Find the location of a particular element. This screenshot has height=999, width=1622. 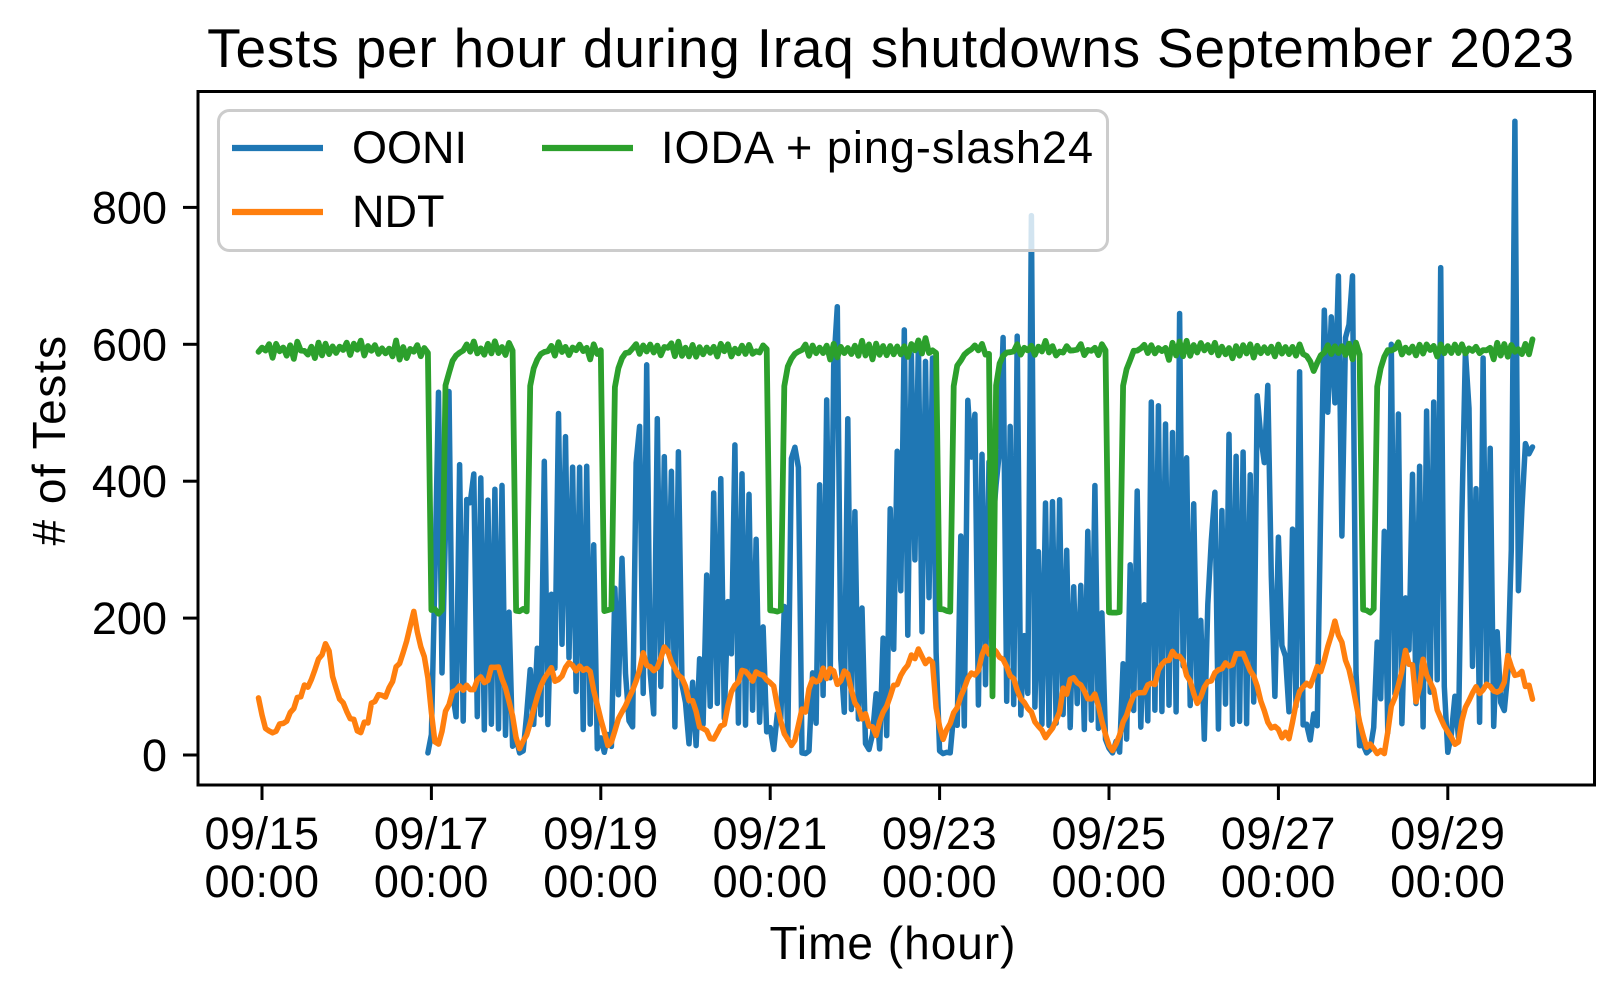

svg-text: 09/15 is located at coordinates (261, 833).